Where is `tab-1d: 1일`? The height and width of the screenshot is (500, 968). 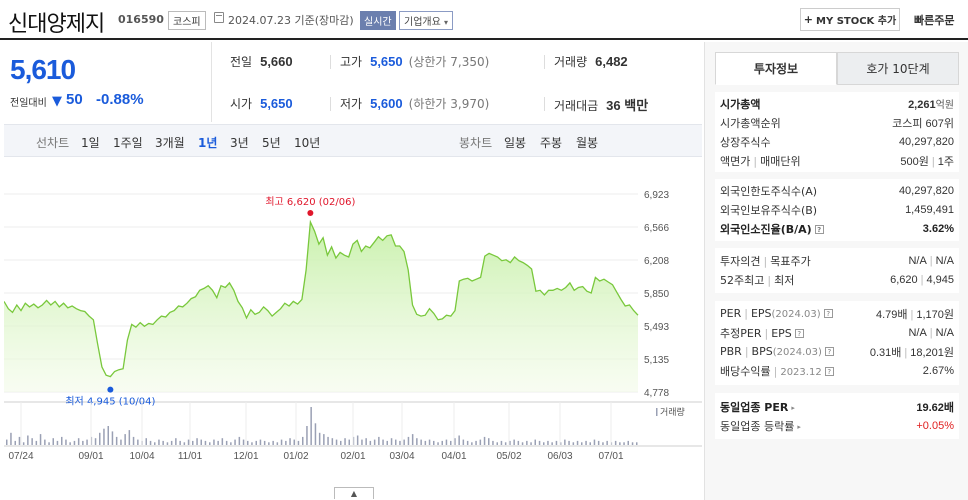 tab-1d: 1일 is located at coordinates (90, 143).